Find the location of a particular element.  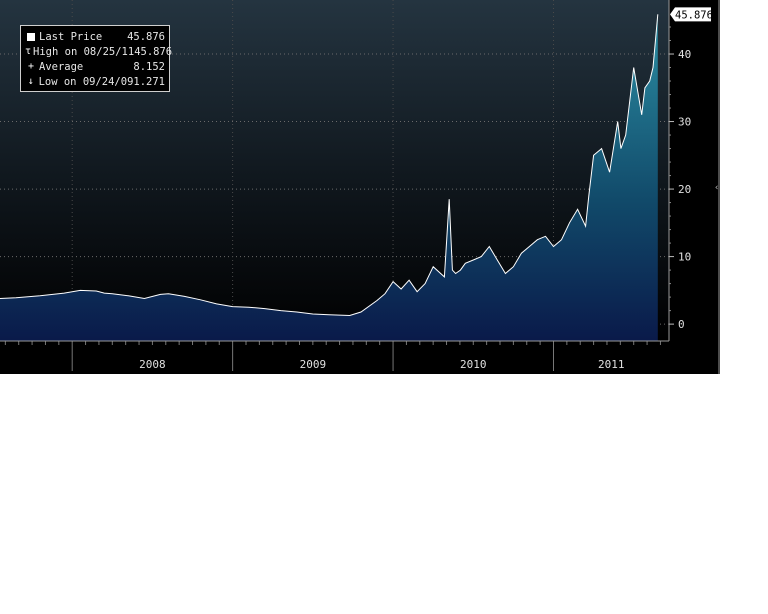

legend-label: Average is located at coordinates (61, 66).